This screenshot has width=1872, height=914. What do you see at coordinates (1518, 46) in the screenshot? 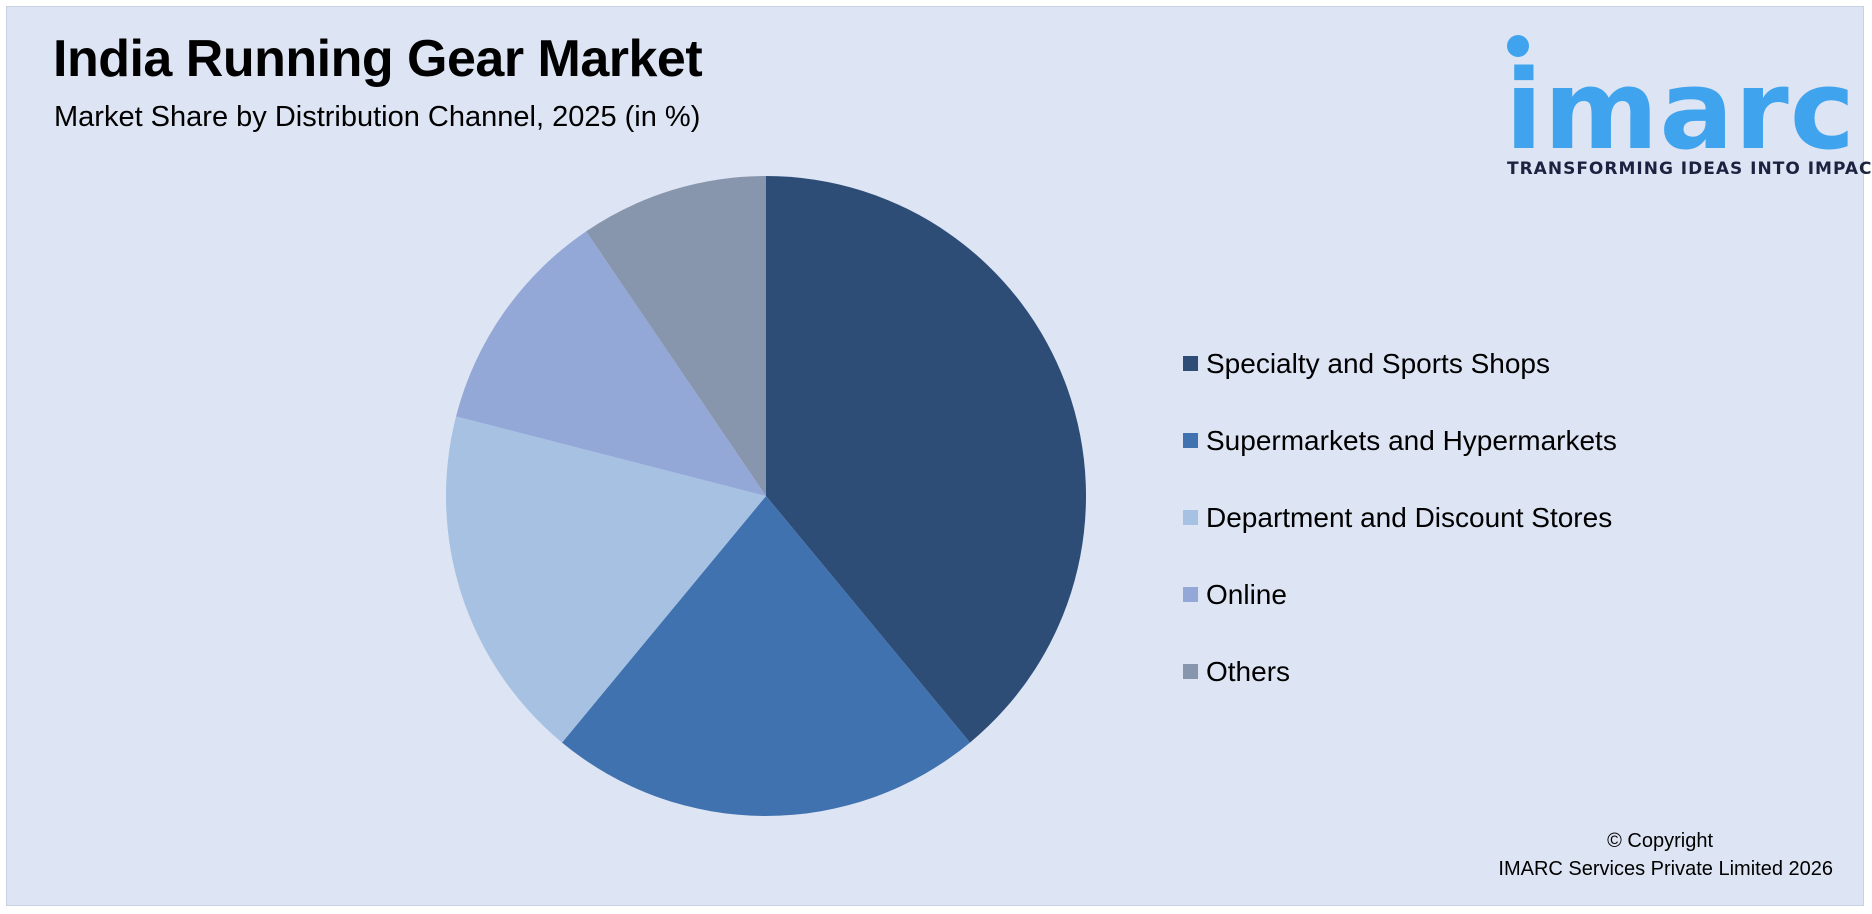
I see `logo-dot-icon` at bounding box center [1518, 46].